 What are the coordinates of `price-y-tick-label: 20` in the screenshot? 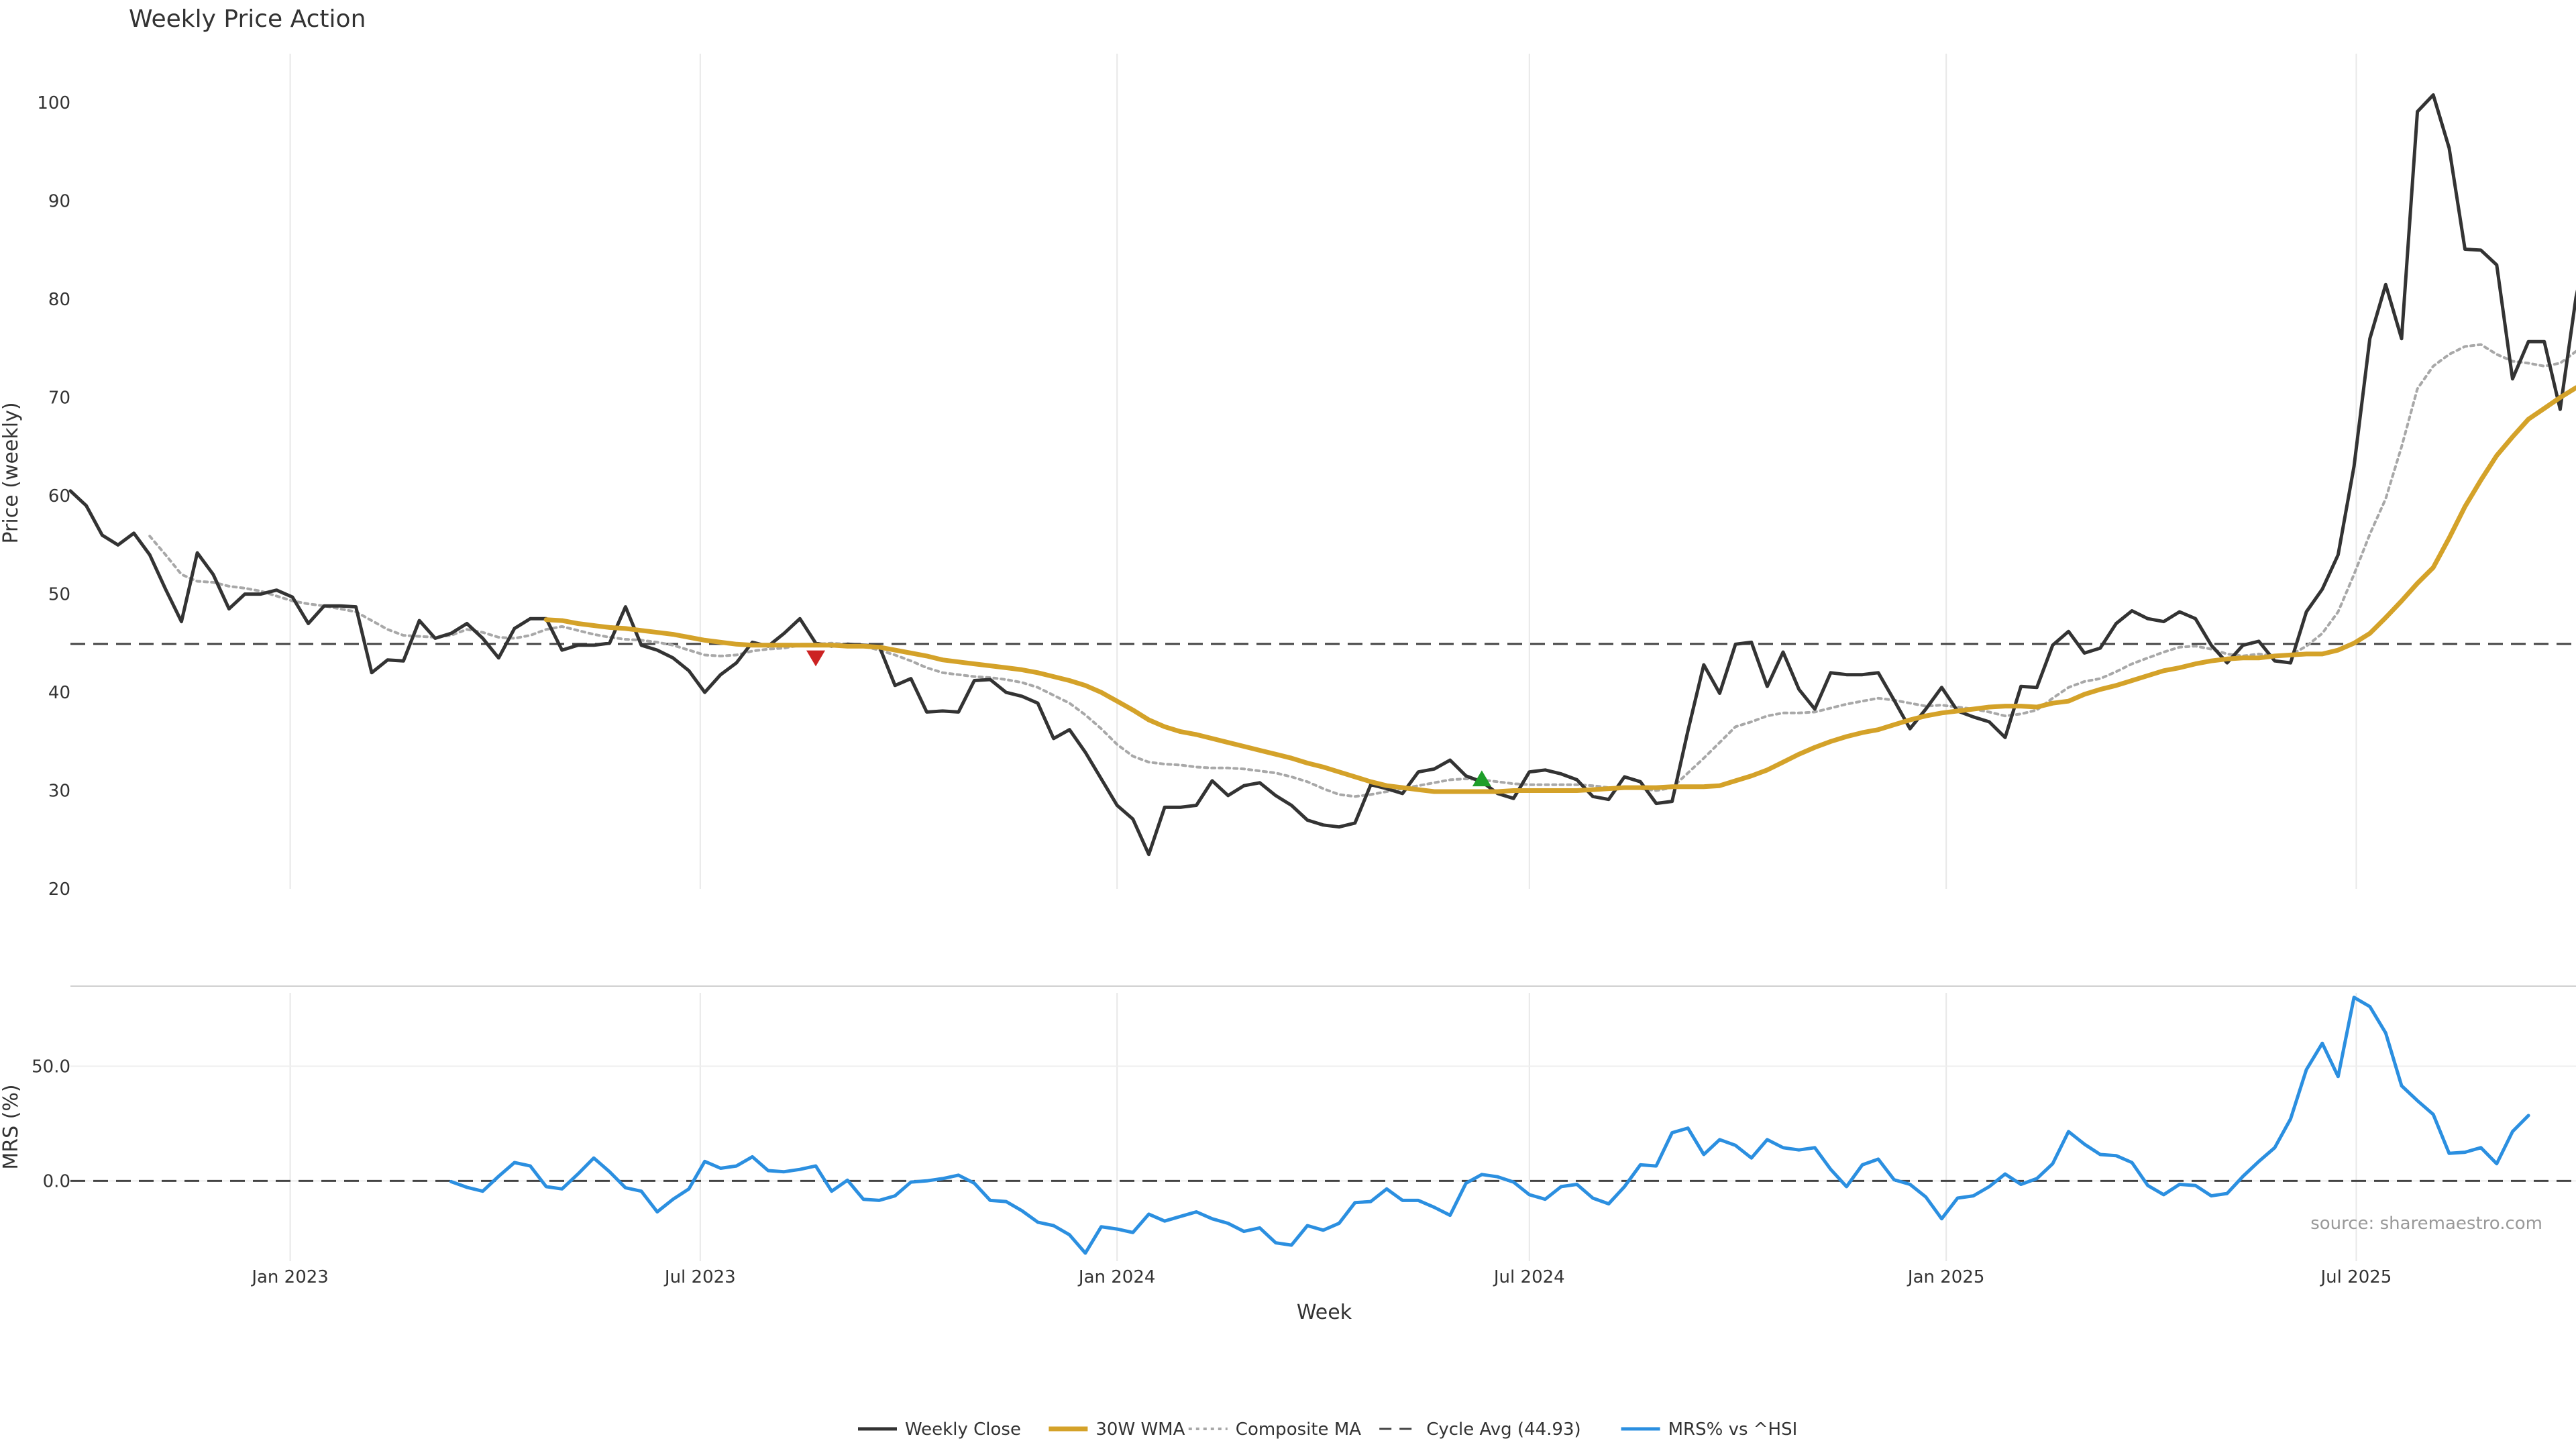 It's located at (59, 889).